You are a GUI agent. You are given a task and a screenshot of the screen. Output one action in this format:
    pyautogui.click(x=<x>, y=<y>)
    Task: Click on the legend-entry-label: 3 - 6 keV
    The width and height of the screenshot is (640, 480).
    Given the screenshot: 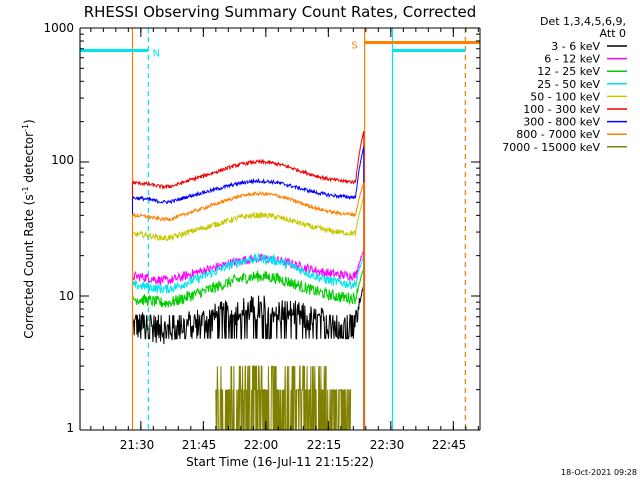 What is the action you would take?
    pyautogui.click(x=575, y=46)
    